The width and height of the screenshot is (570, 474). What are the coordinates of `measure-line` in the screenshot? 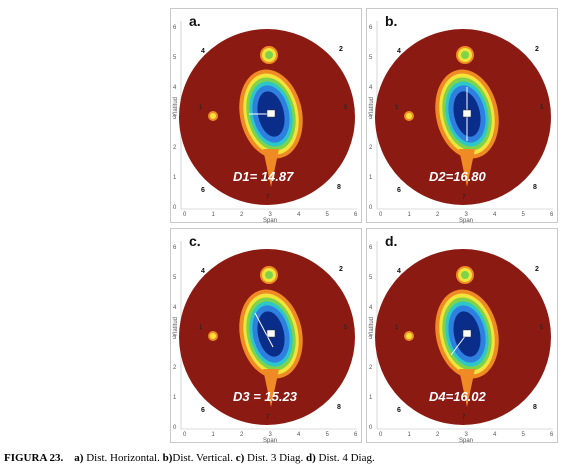 It's located at (264, 330).